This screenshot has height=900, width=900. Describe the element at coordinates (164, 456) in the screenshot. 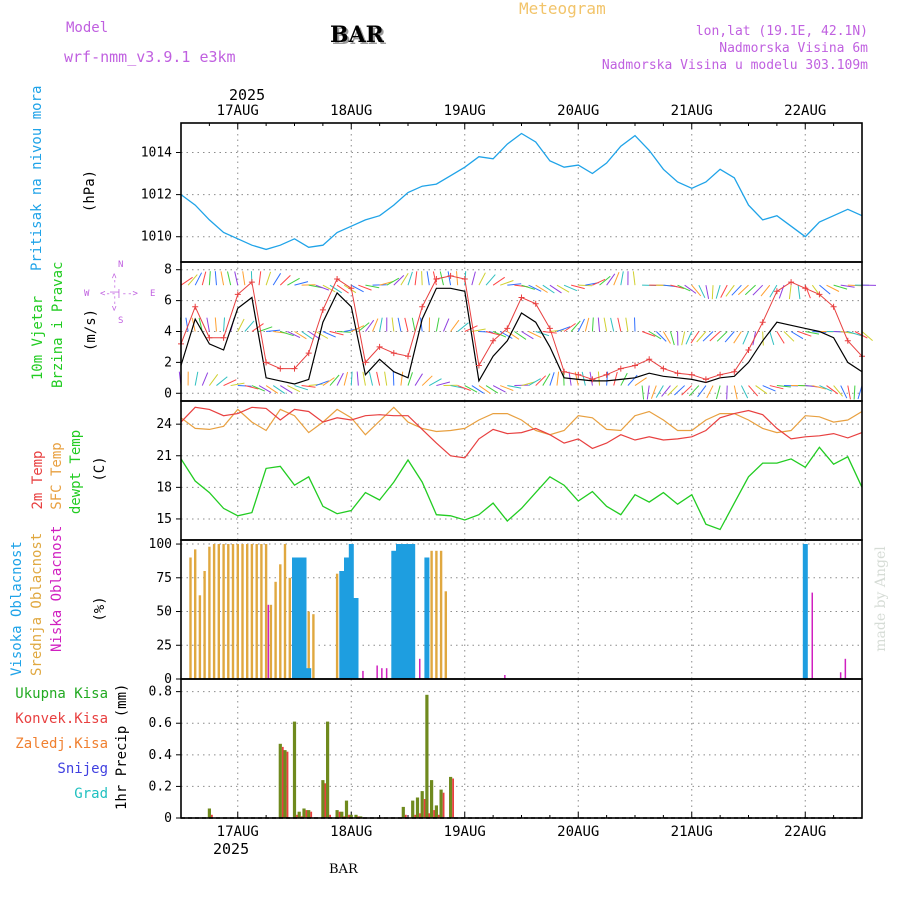

I see `ytick-label: 21` at that location.